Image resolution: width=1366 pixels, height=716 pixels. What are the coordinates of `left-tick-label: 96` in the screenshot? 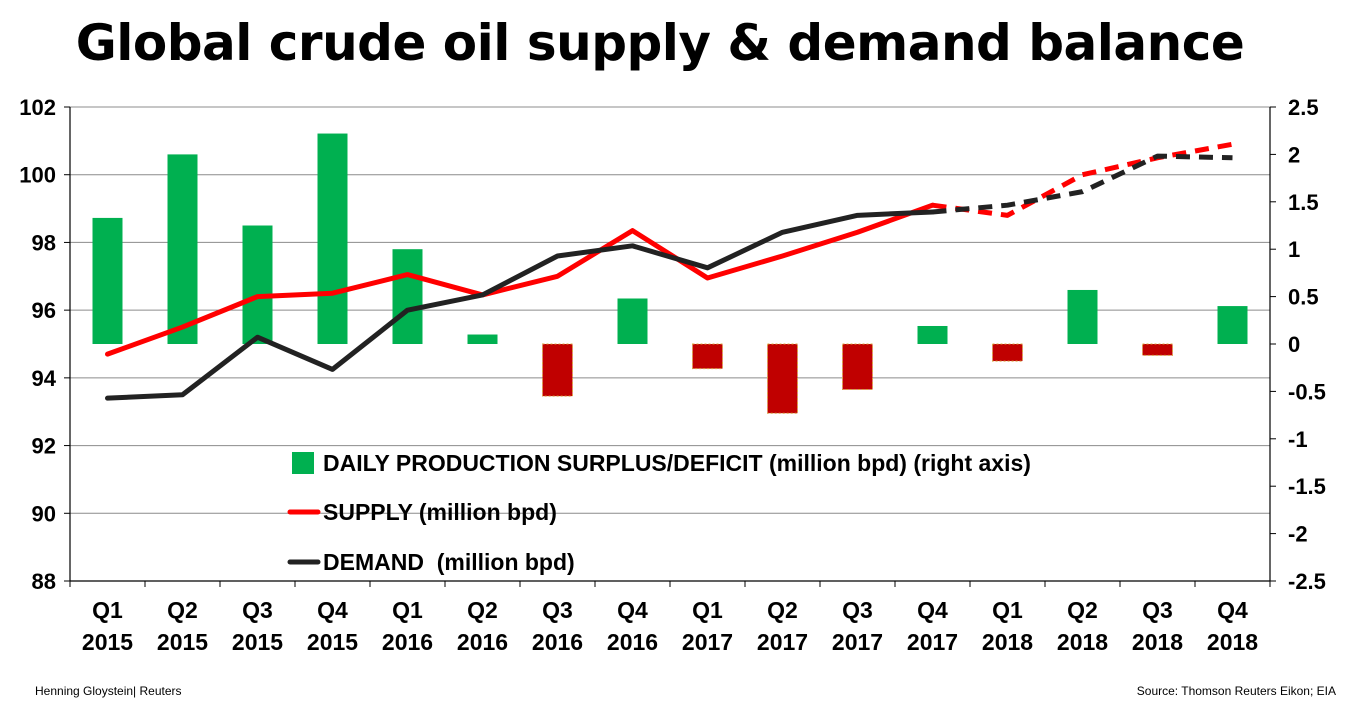 It's located at (44, 310).